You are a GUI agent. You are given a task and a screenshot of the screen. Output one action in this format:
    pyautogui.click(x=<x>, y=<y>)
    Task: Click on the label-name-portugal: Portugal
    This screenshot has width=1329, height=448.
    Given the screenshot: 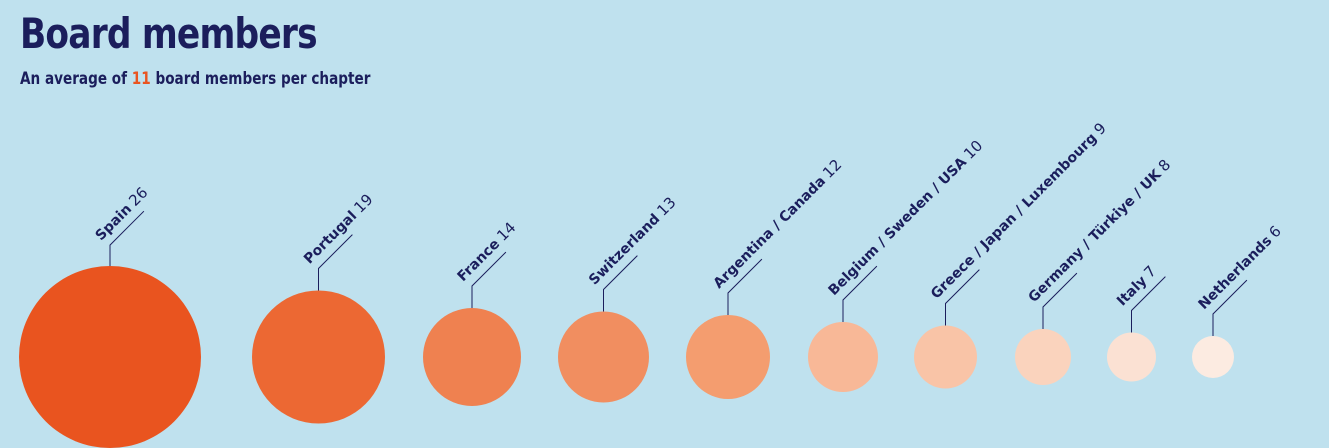 What is the action you would take?
    pyautogui.click(x=330, y=237)
    